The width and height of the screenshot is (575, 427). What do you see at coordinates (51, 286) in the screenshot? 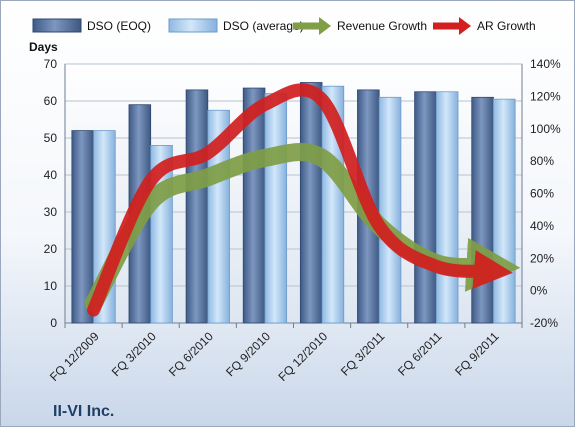
I see `y-tick-label: 10` at bounding box center [51, 286].